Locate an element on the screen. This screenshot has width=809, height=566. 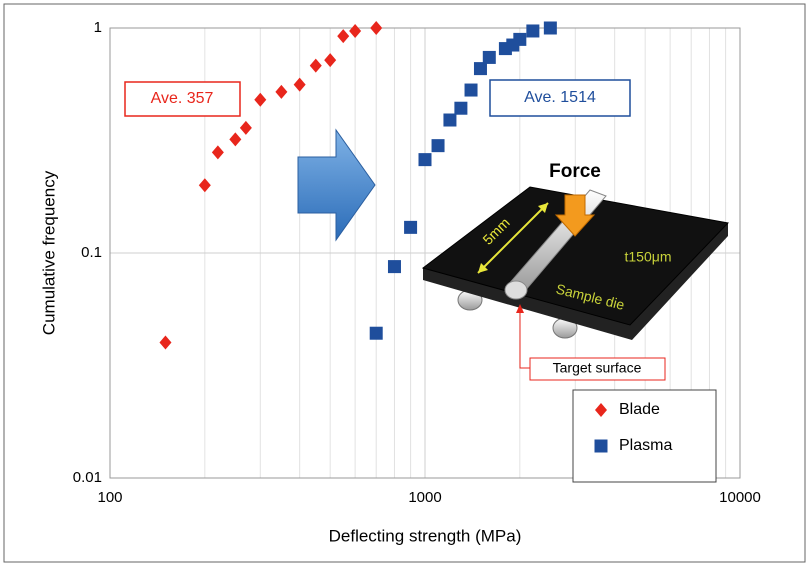
annotation: Force is located at coordinates (575, 171).